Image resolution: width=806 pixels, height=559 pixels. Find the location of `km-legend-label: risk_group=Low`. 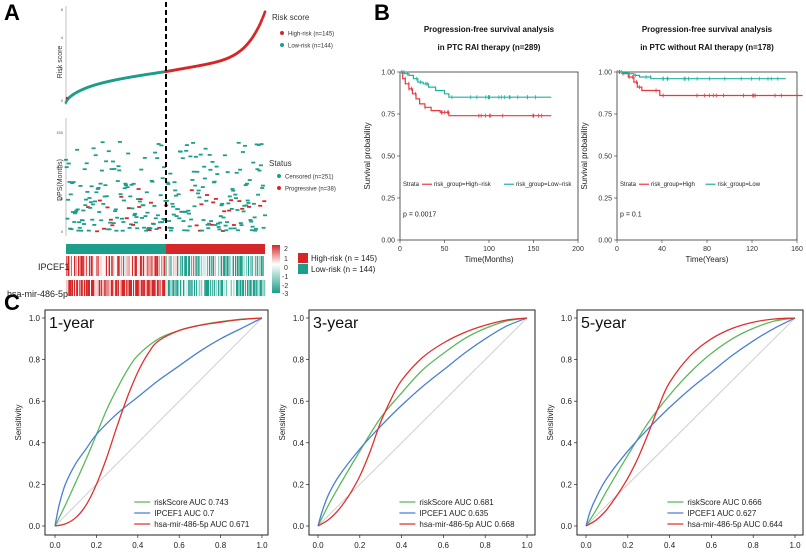

km-legend-label: risk_group=Low is located at coordinates (739, 185).